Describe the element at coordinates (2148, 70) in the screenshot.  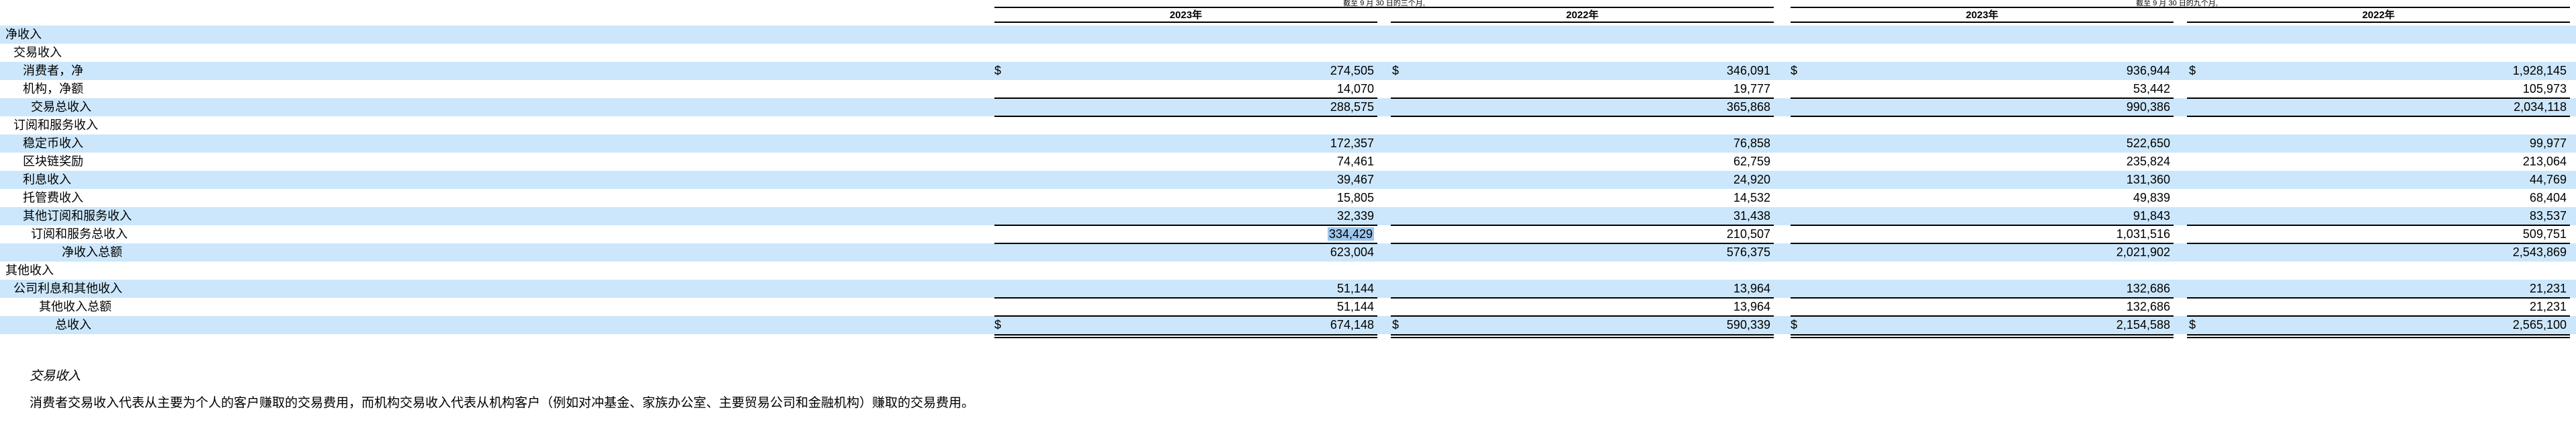
I see `cell-value: 936,944` at that location.